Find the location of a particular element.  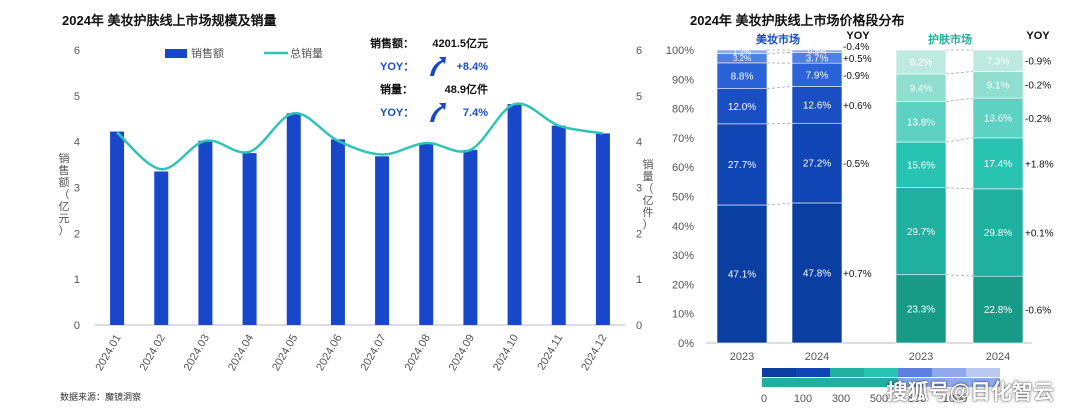

yoy-value: -0.5% is located at coordinates (856, 164).